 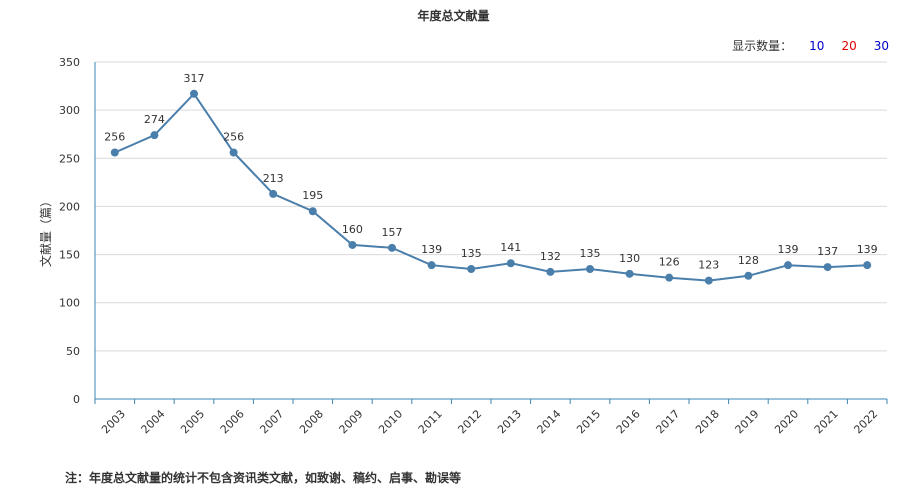 What do you see at coordinates (510, 247) in the screenshot?
I see `data-label: 141` at bounding box center [510, 247].